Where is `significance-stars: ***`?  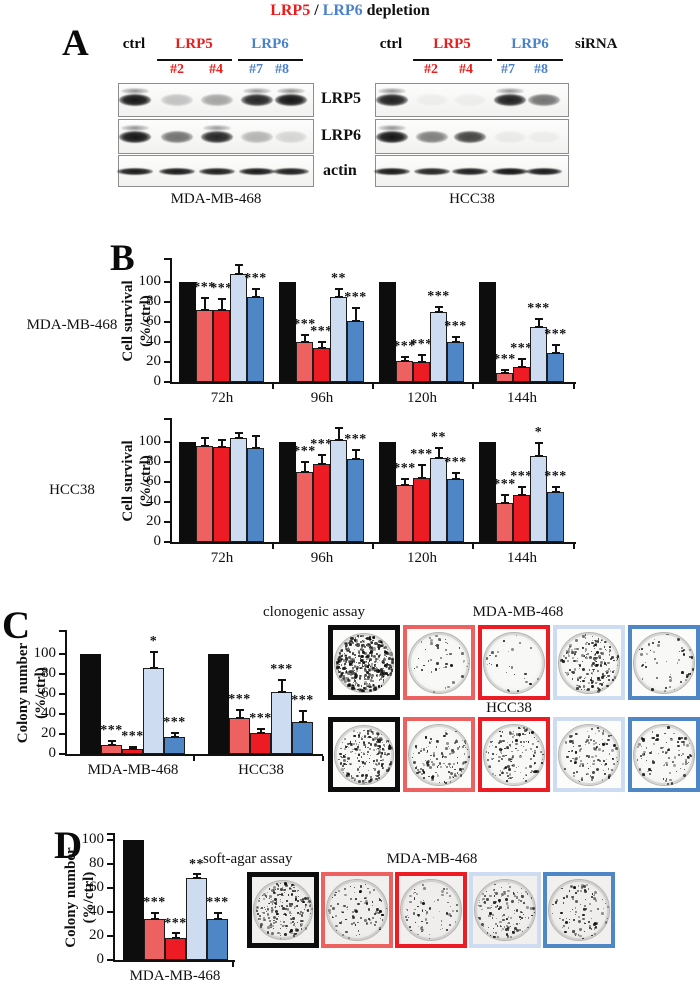
significance-stars: *** is located at coordinates (132, 736).